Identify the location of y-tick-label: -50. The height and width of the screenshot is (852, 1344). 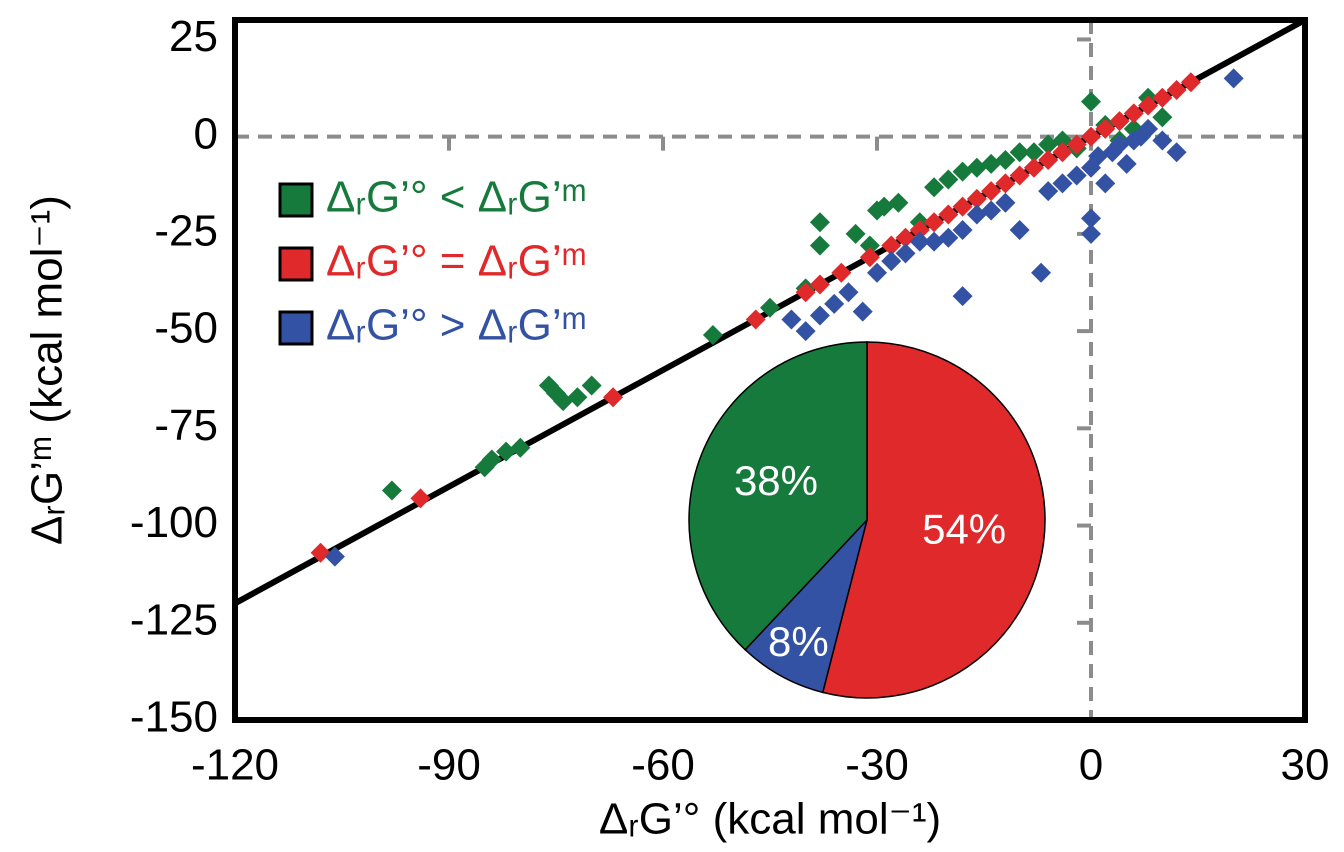
(186, 328).